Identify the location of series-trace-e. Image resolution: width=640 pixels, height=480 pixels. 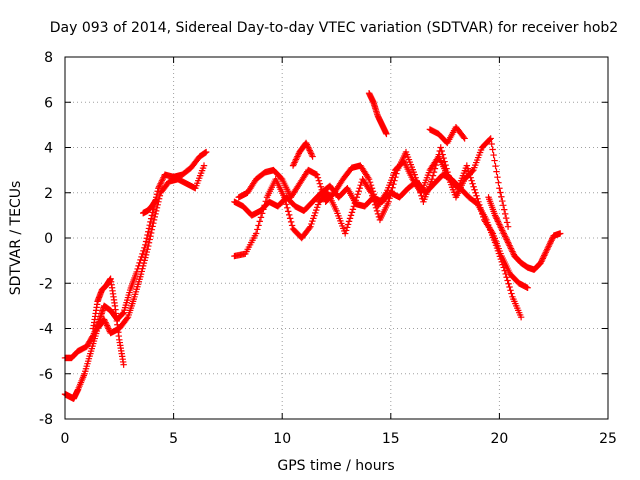
(378, 246).